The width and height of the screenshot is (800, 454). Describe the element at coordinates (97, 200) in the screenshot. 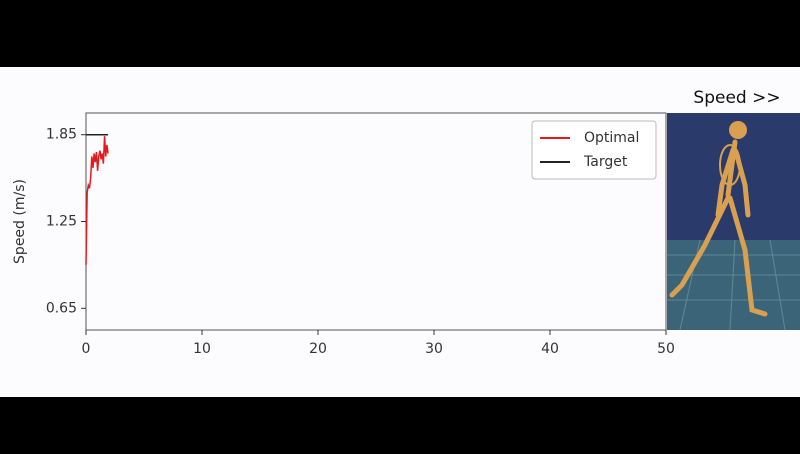

I see `series-line` at that location.